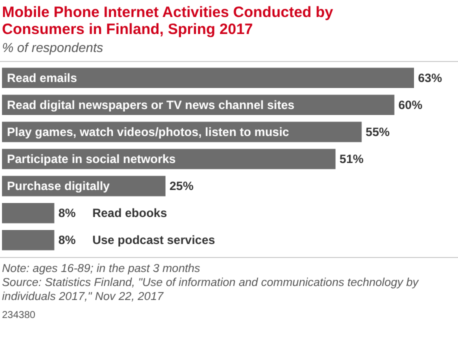 Image resolution: width=458 pixels, height=347 pixels. Describe the element at coordinates (352, 159) in the screenshot. I see `data-label: 51%` at that location.